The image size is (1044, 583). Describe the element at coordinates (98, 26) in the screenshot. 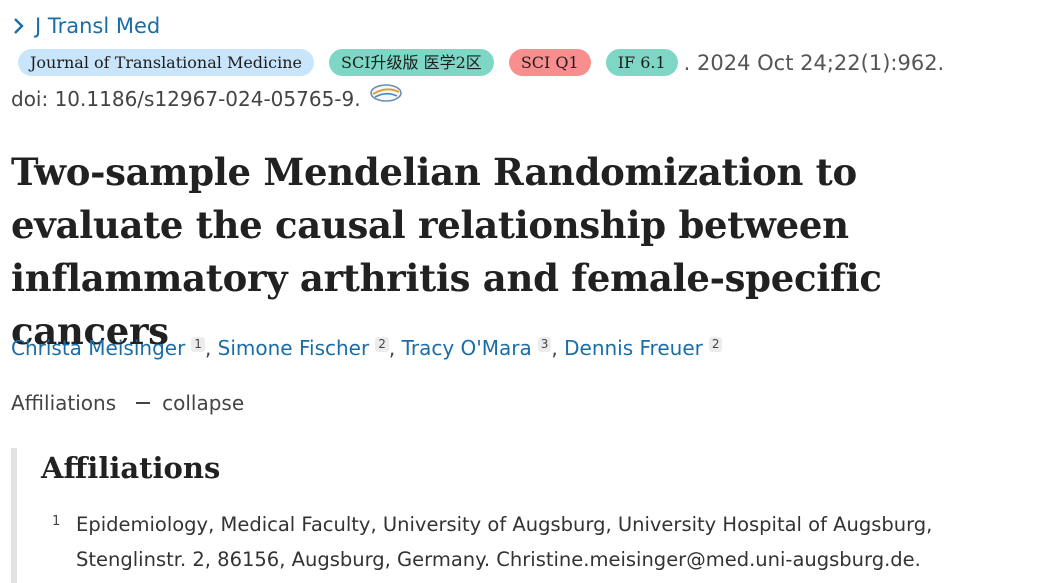

I see `journal-link-label: J Transl Med` at that location.